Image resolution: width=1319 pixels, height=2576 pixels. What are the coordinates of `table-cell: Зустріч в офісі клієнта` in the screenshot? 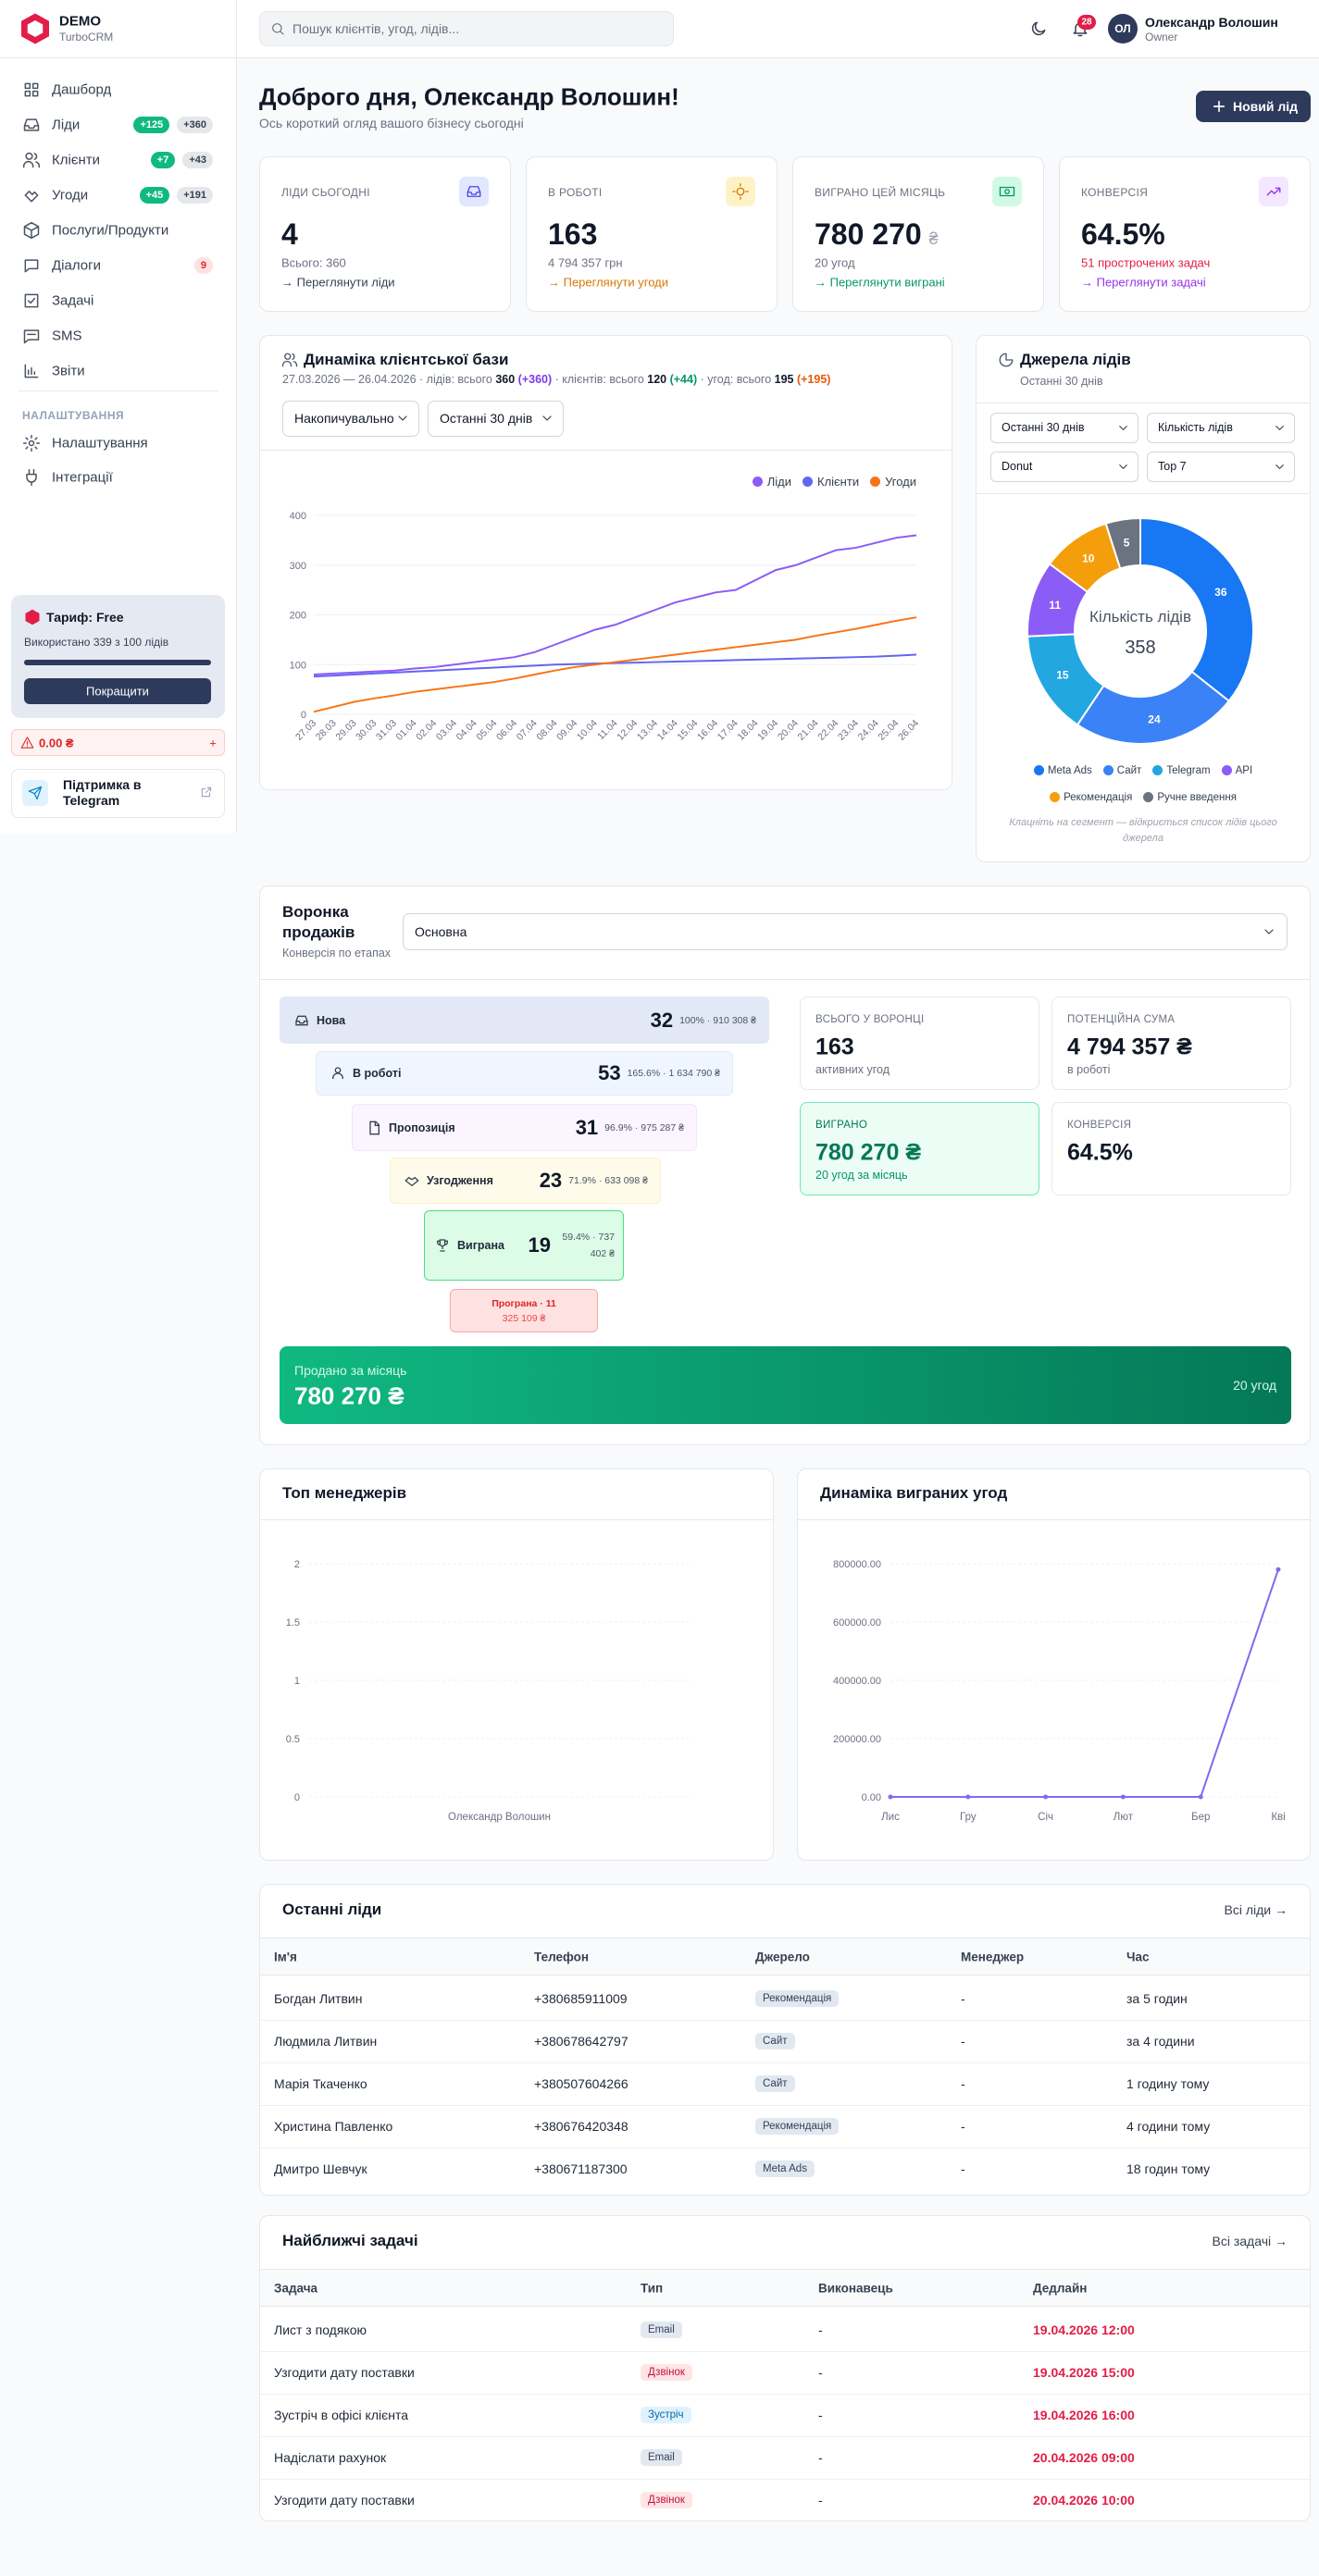 It's located at (341, 2415).